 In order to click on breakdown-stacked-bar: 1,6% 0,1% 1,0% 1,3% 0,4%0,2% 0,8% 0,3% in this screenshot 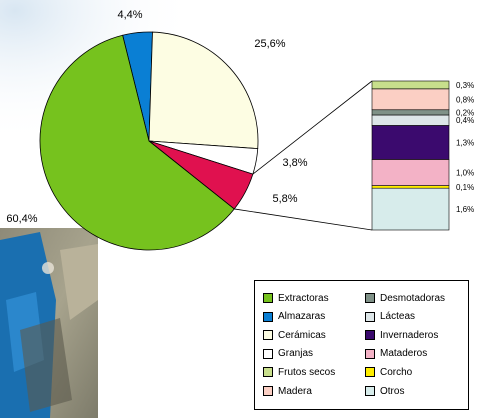, I will do `click(422, 155)`.